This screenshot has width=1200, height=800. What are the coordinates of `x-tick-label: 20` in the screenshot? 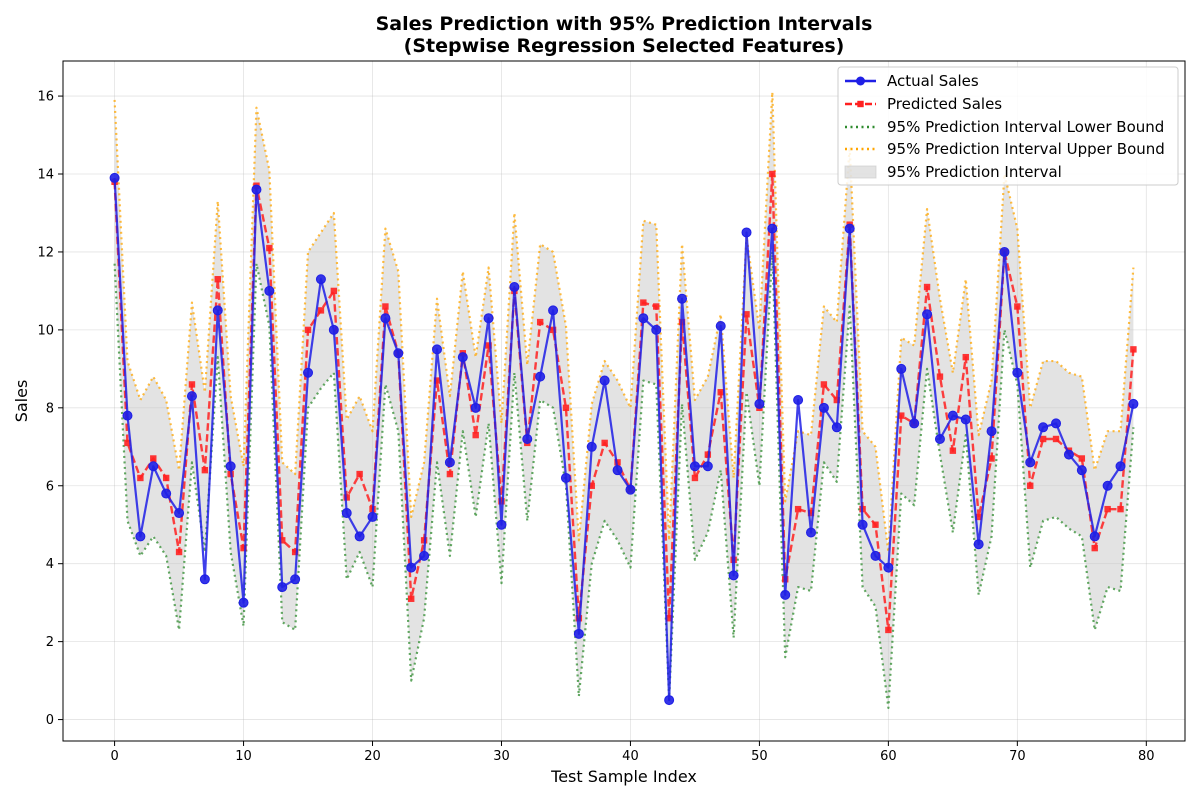 It's located at (372, 756).